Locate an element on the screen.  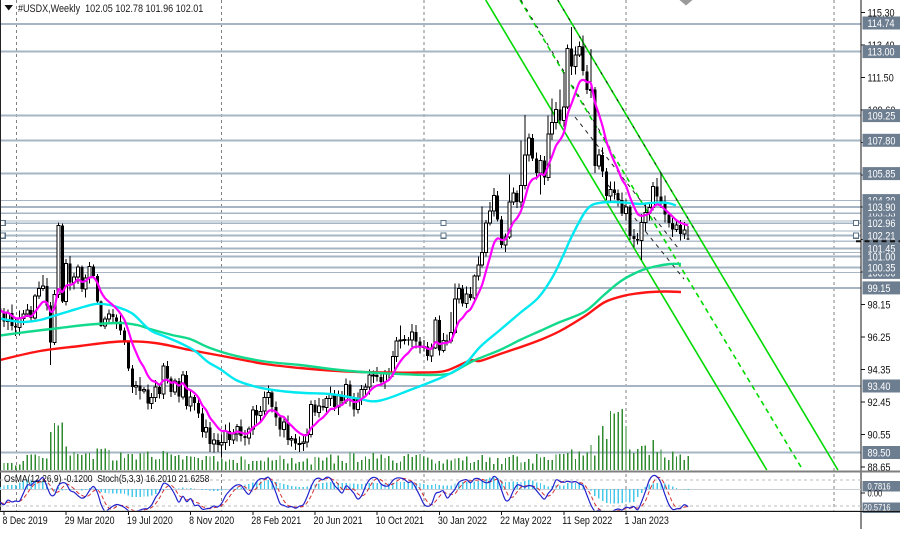
svg-text: 98.15 is located at coordinates (879, 306).